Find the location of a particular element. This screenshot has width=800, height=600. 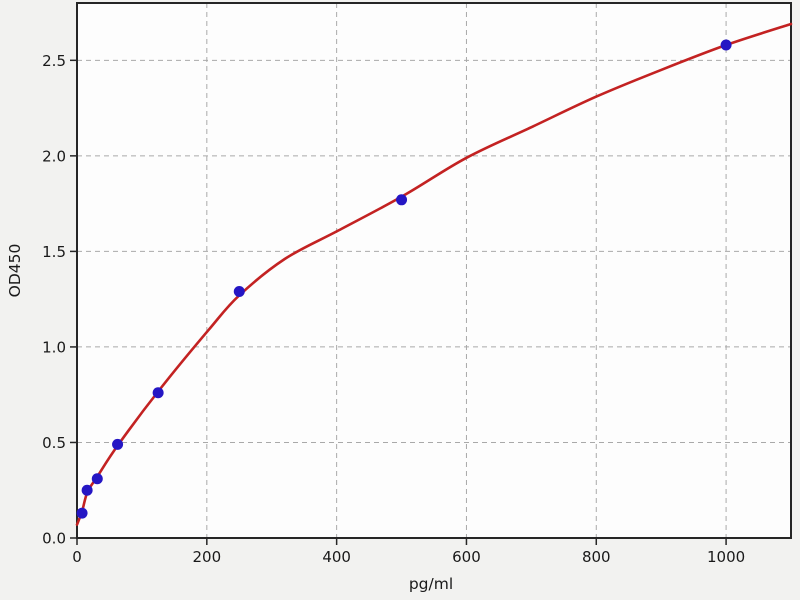

y-tick-label: 2.0 is located at coordinates (54, 156).